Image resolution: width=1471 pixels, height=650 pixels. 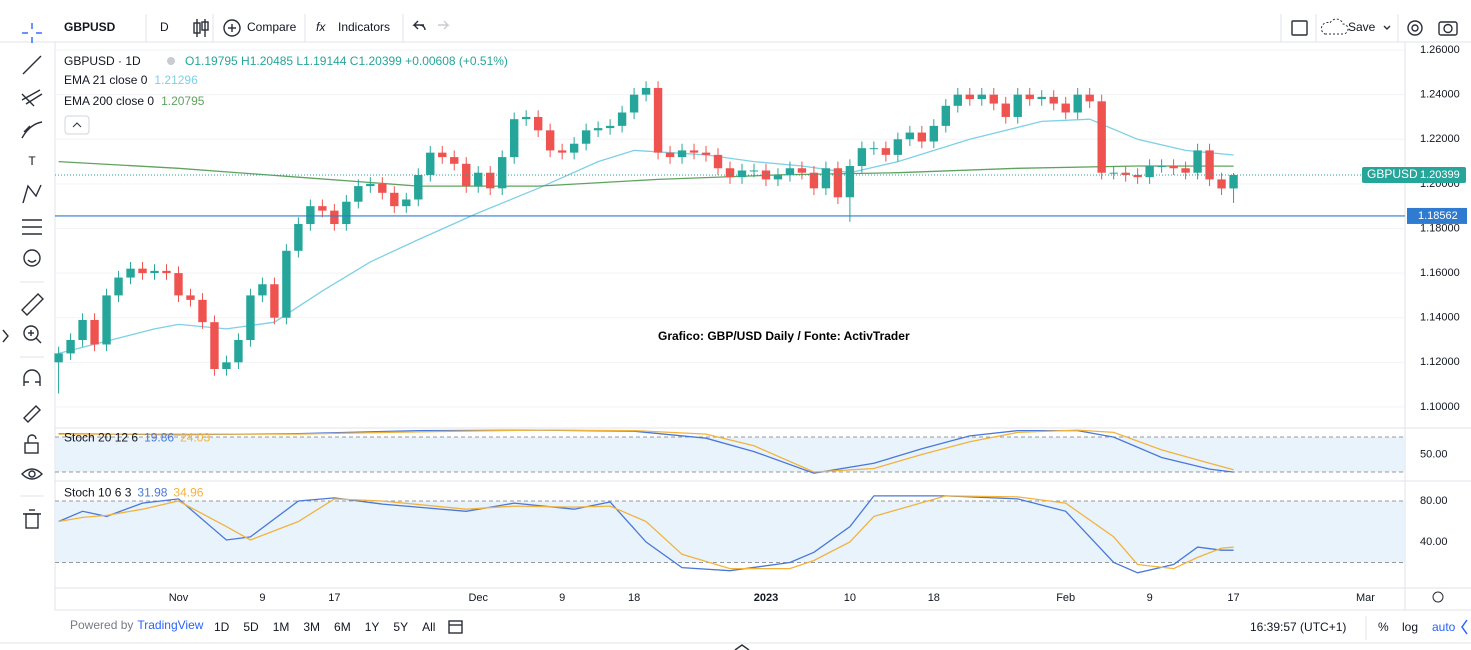 I want to click on range-button: 1D, so click(x=222, y=627).